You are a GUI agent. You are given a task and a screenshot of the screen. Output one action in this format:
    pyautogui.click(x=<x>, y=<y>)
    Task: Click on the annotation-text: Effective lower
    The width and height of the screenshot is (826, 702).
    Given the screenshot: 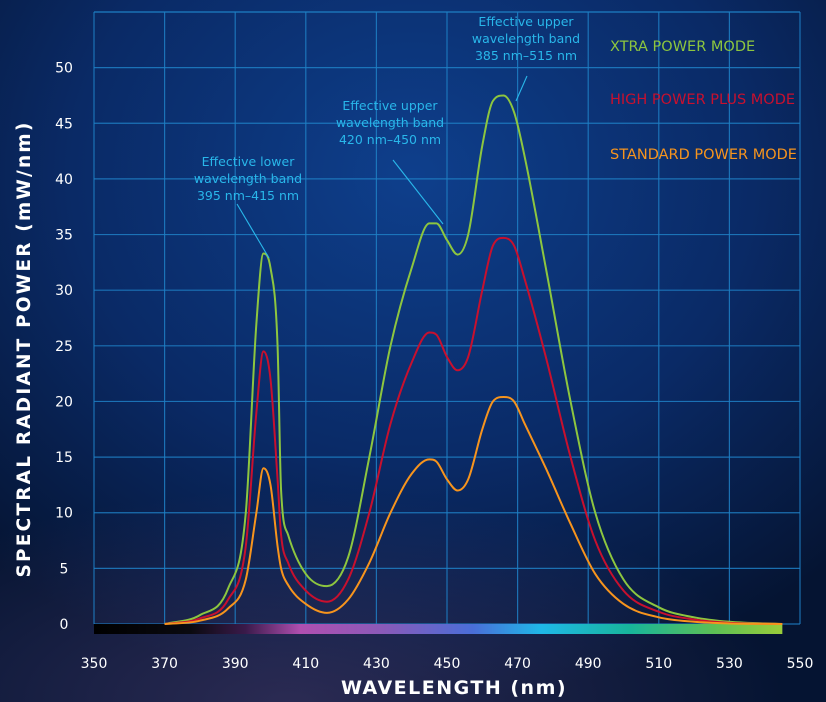 What is the action you would take?
    pyautogui.click(x=249, y=161)
    